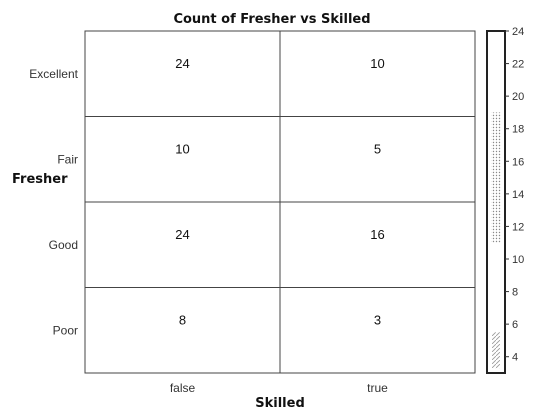 Image resolution: width=560 pixels, height=420 pixels. What do you see at coordinates (518, 227) in the screenshot?
I see `colorbar-tick-label: 12` at bounding box center [518, 227].